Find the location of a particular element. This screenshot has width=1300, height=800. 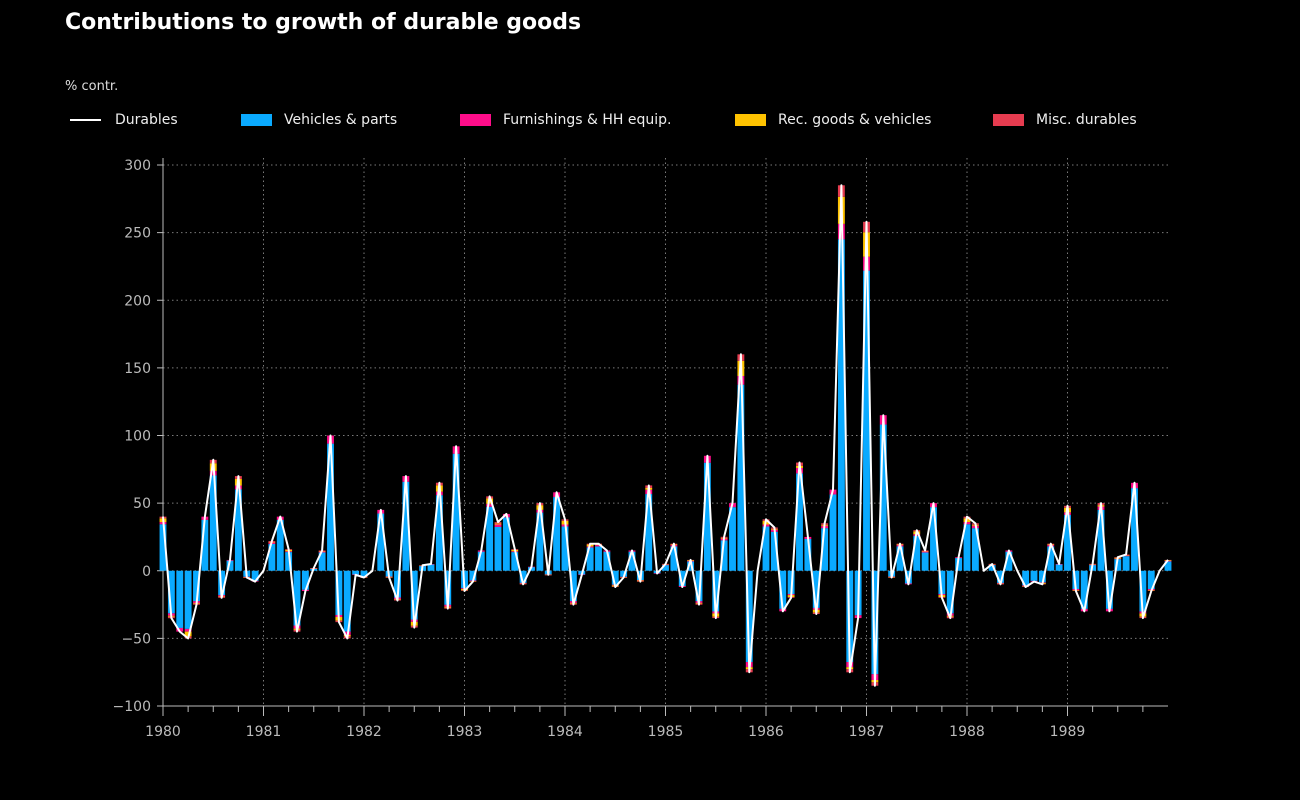

x-tick-label: 1988 is located at coordinates (967, 732).